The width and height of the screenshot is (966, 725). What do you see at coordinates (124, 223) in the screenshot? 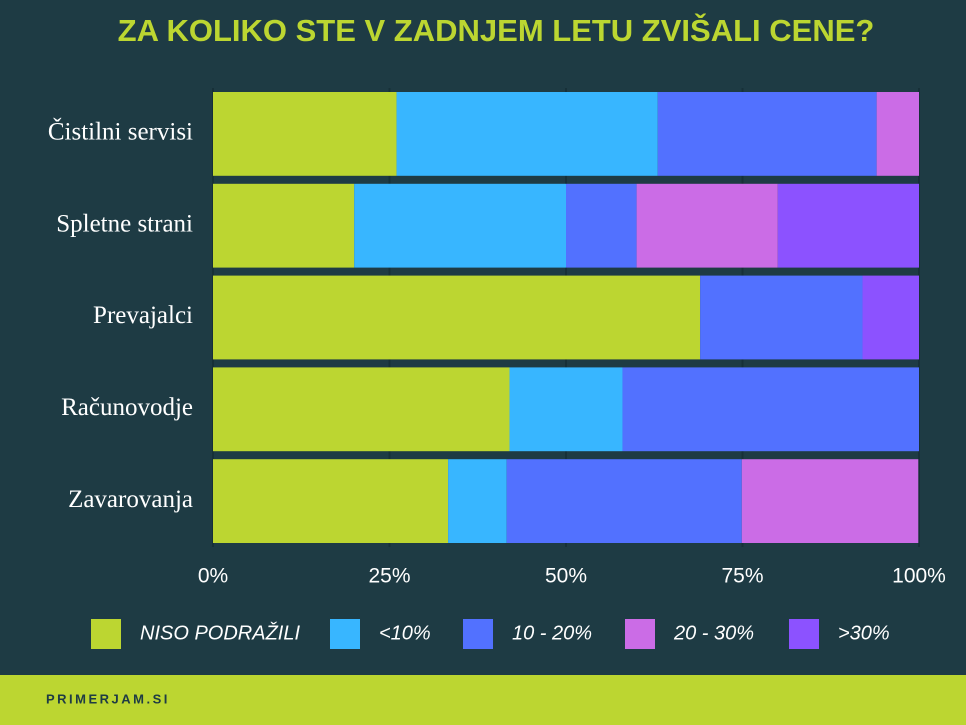
I see `y-tick-label: Spletne strani` at bounding box center [124, 223].